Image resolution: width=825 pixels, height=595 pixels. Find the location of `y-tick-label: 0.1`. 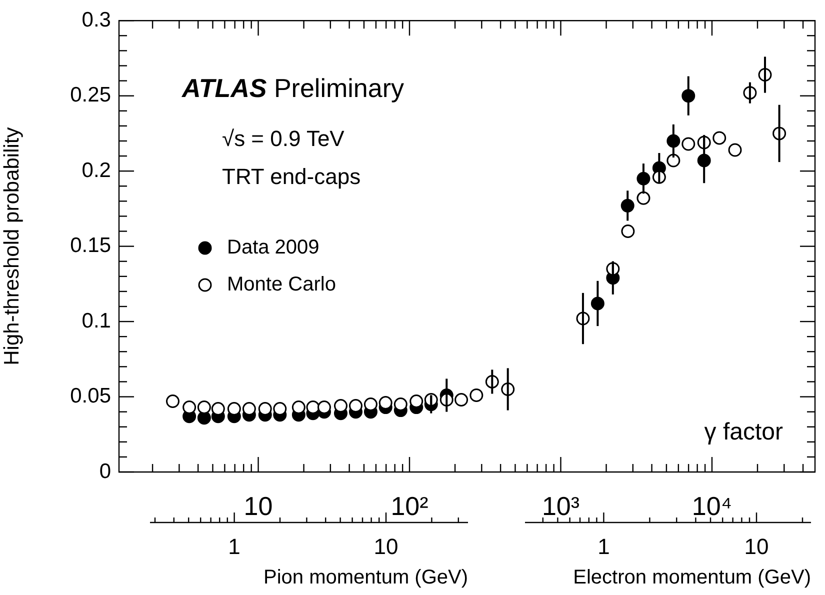

y-tick-label: 0.1 is located at coordinates (96, 320).